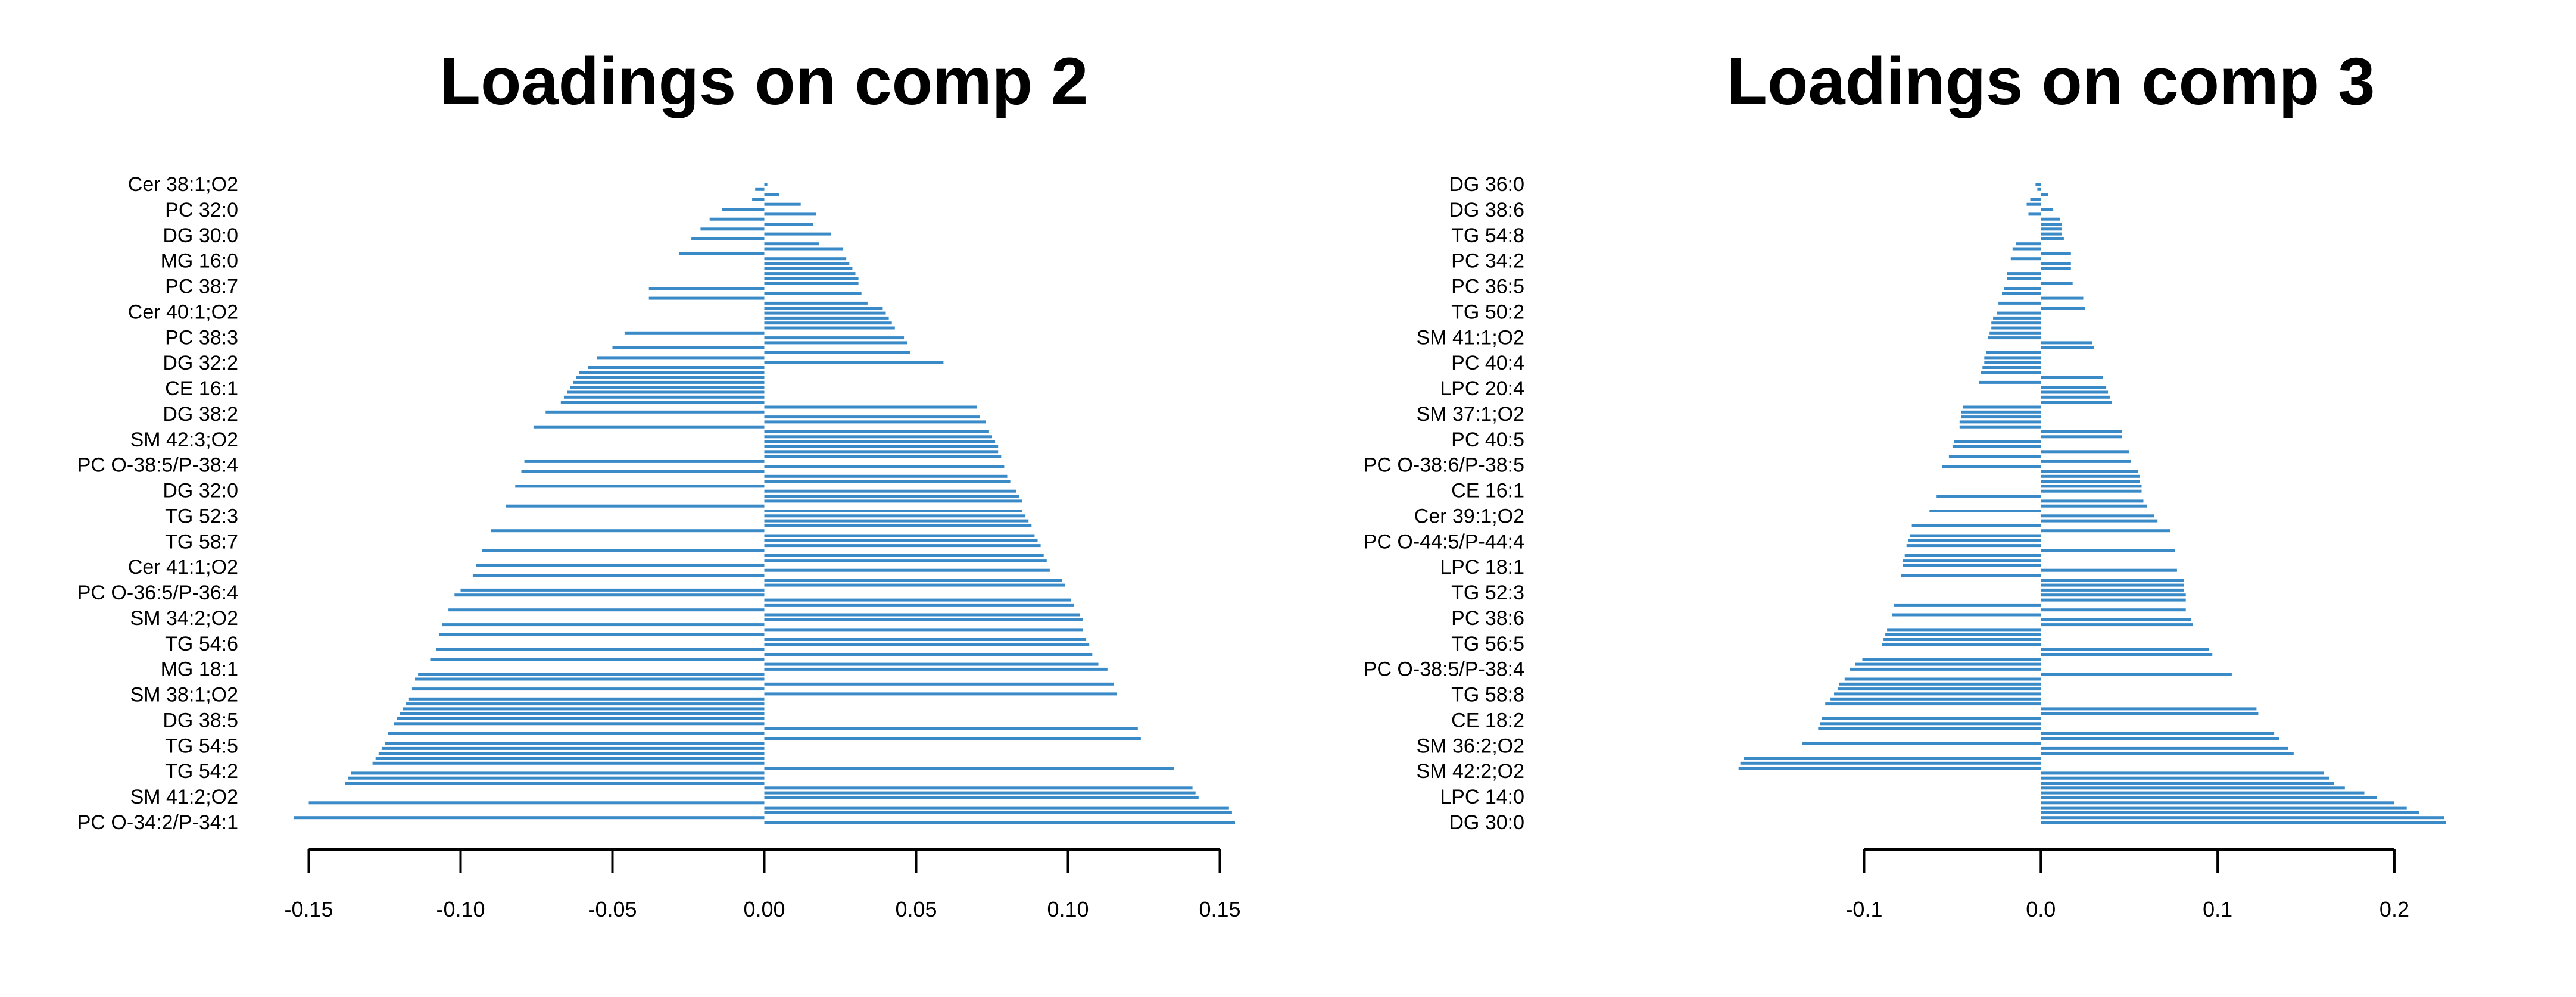 The height and width of the screenshot is (997, 2576). Describe the element at coordinates (2217, 909) in the screenshot. I see `x-tick-label: 0.1` at that location.